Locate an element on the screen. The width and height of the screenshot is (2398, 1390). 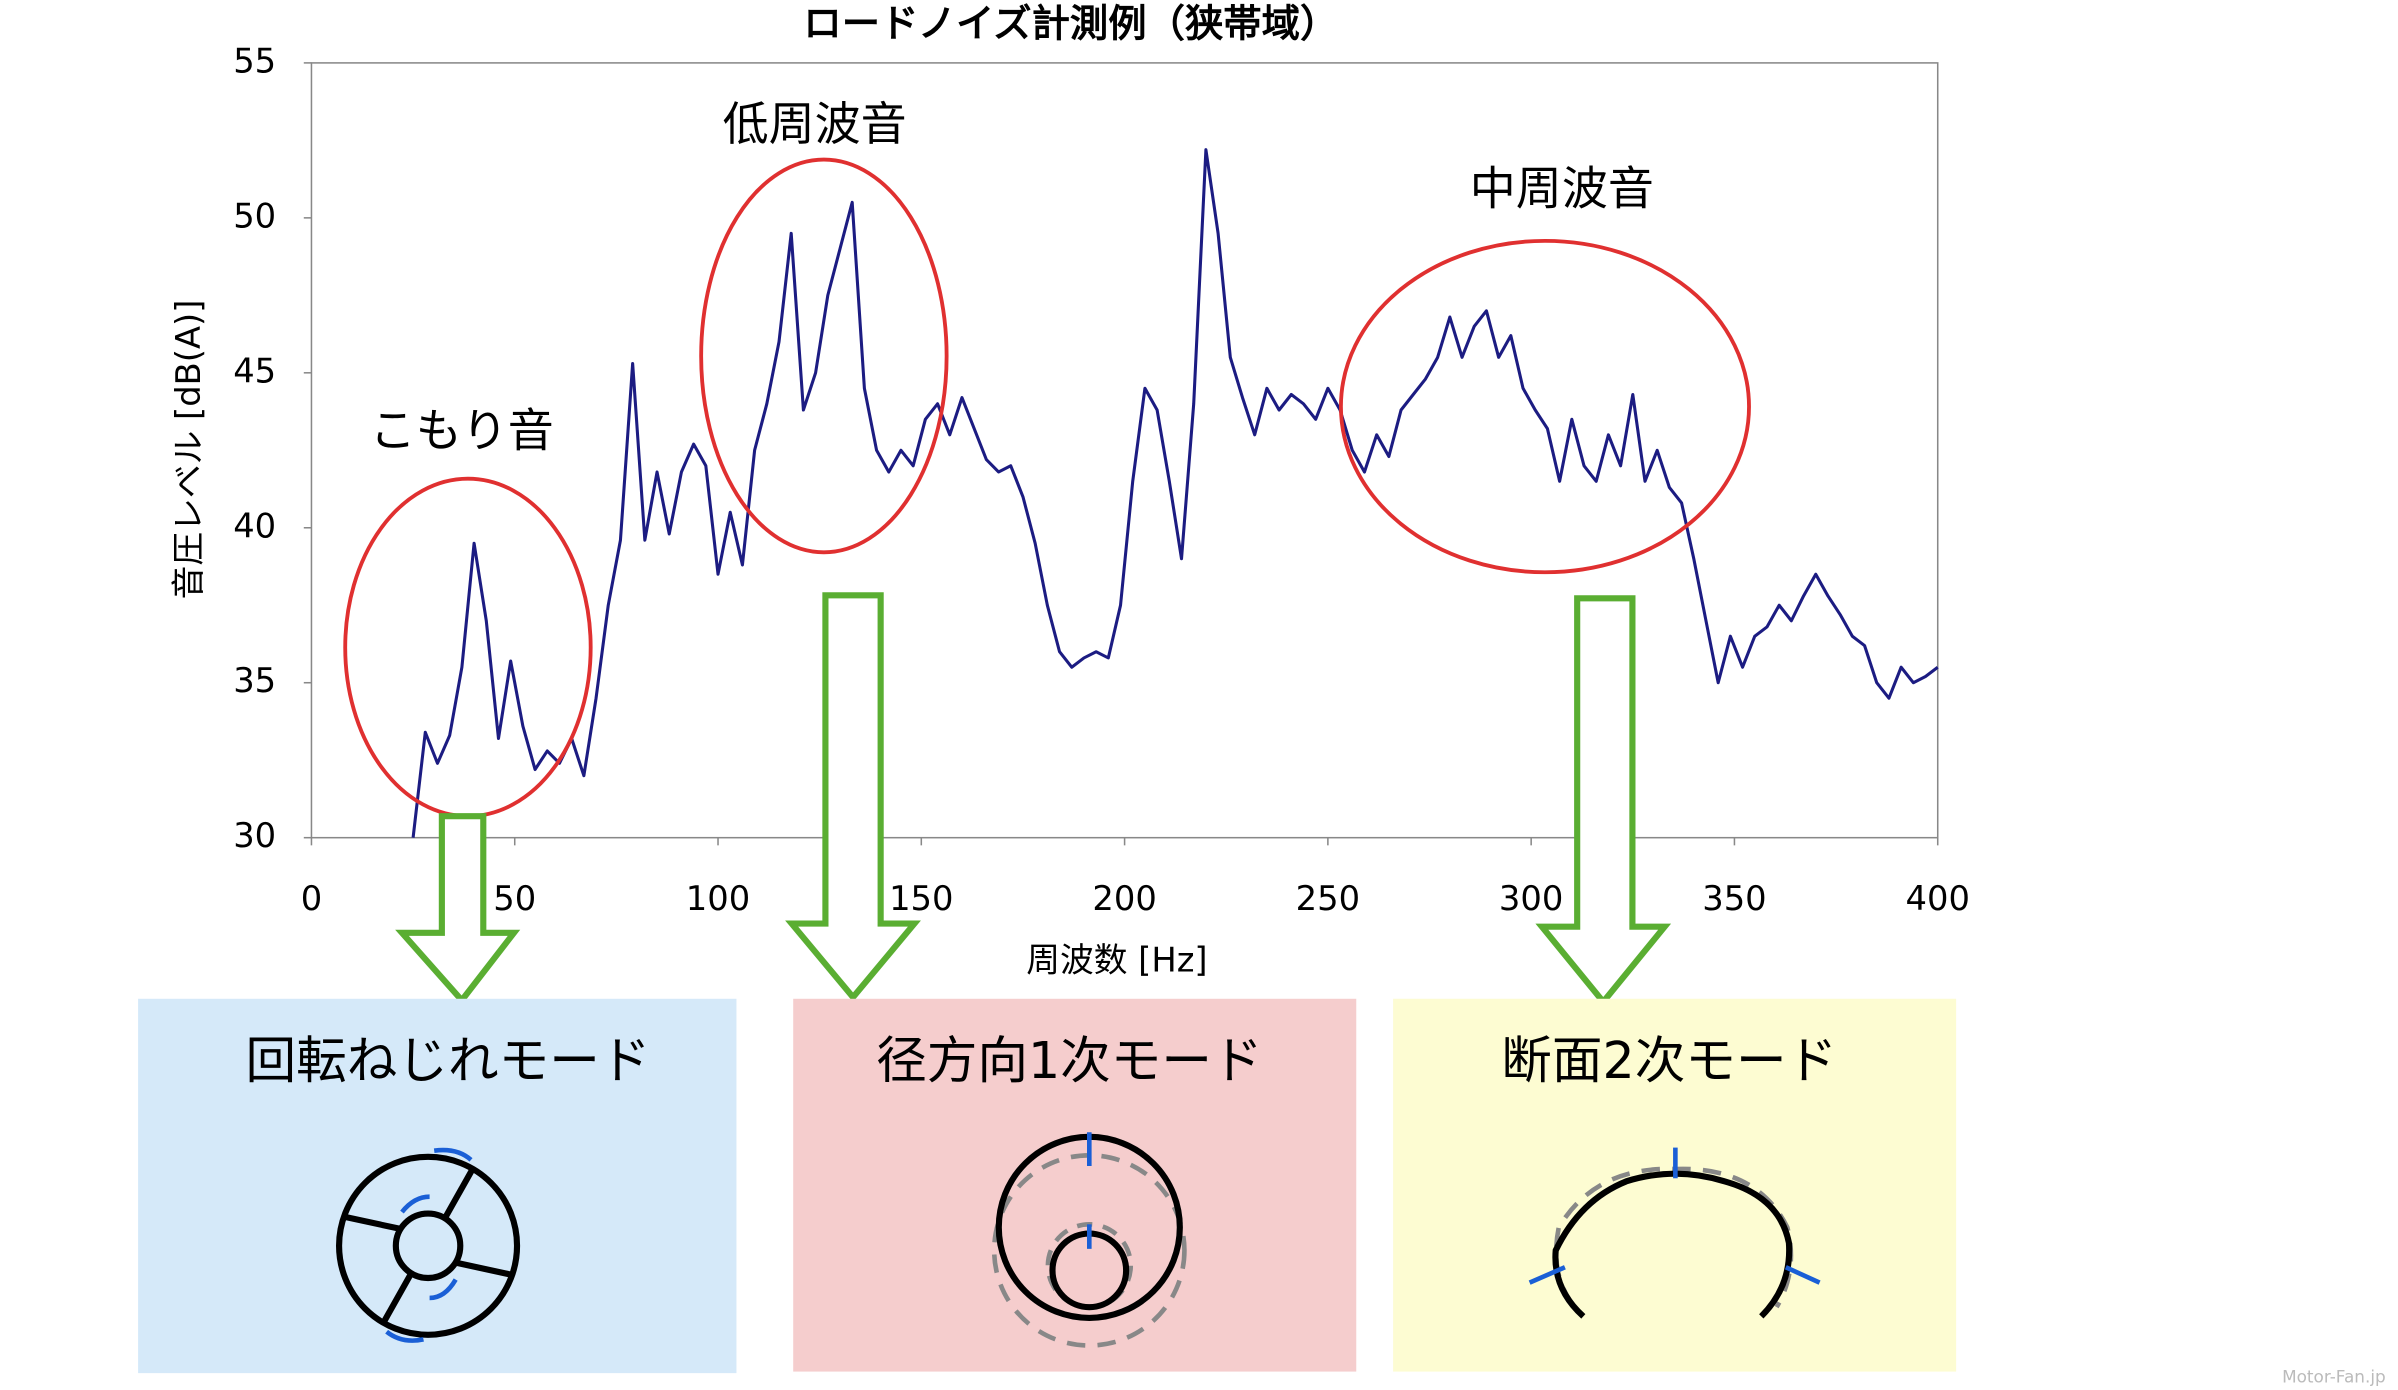
x-tick-label: 350 is located at coordinates (1734, 898).